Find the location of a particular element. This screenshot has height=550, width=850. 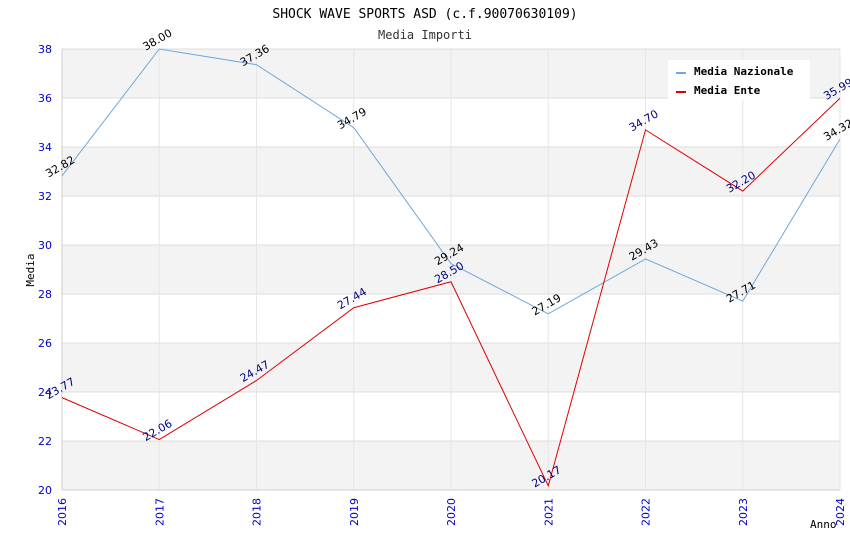

data-label: 34.79 is located at coordinates (352, 118).